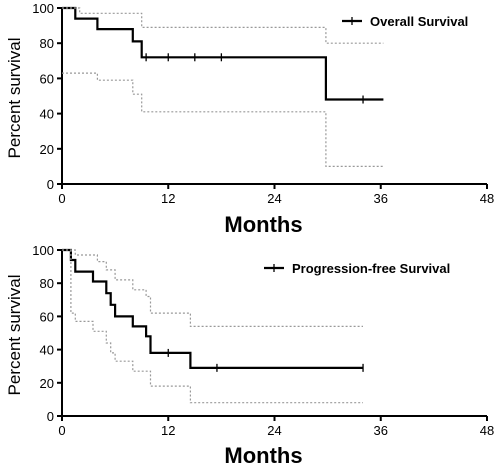  I want to click on legend: Progression-free Survival, so click(357, 268).